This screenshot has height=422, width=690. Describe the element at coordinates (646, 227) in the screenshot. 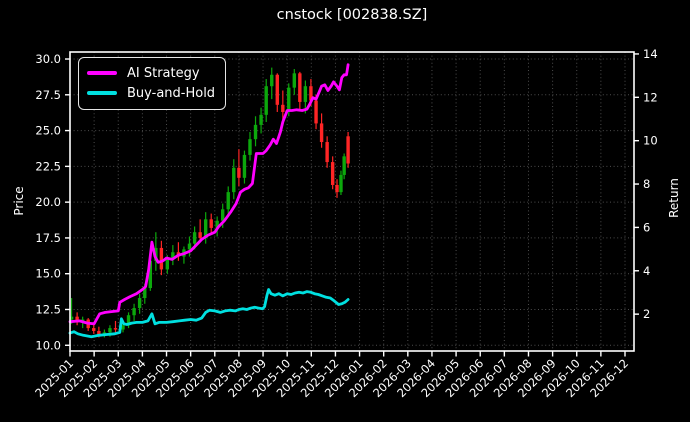

I see `return-tick-label: 6` at that location.